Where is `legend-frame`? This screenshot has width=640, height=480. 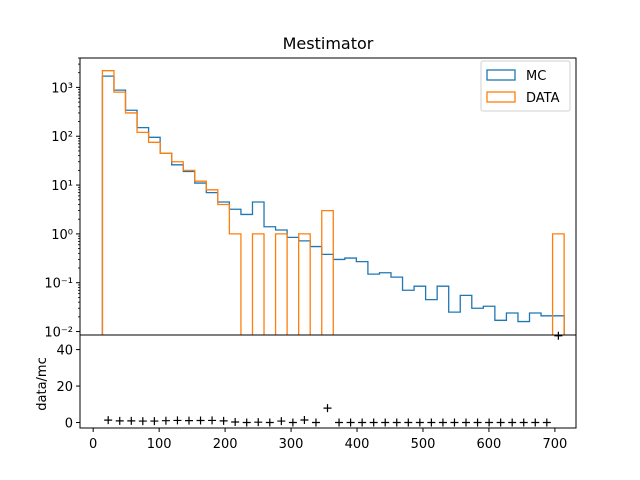
legend-frame is located at coordinates (525, 86).